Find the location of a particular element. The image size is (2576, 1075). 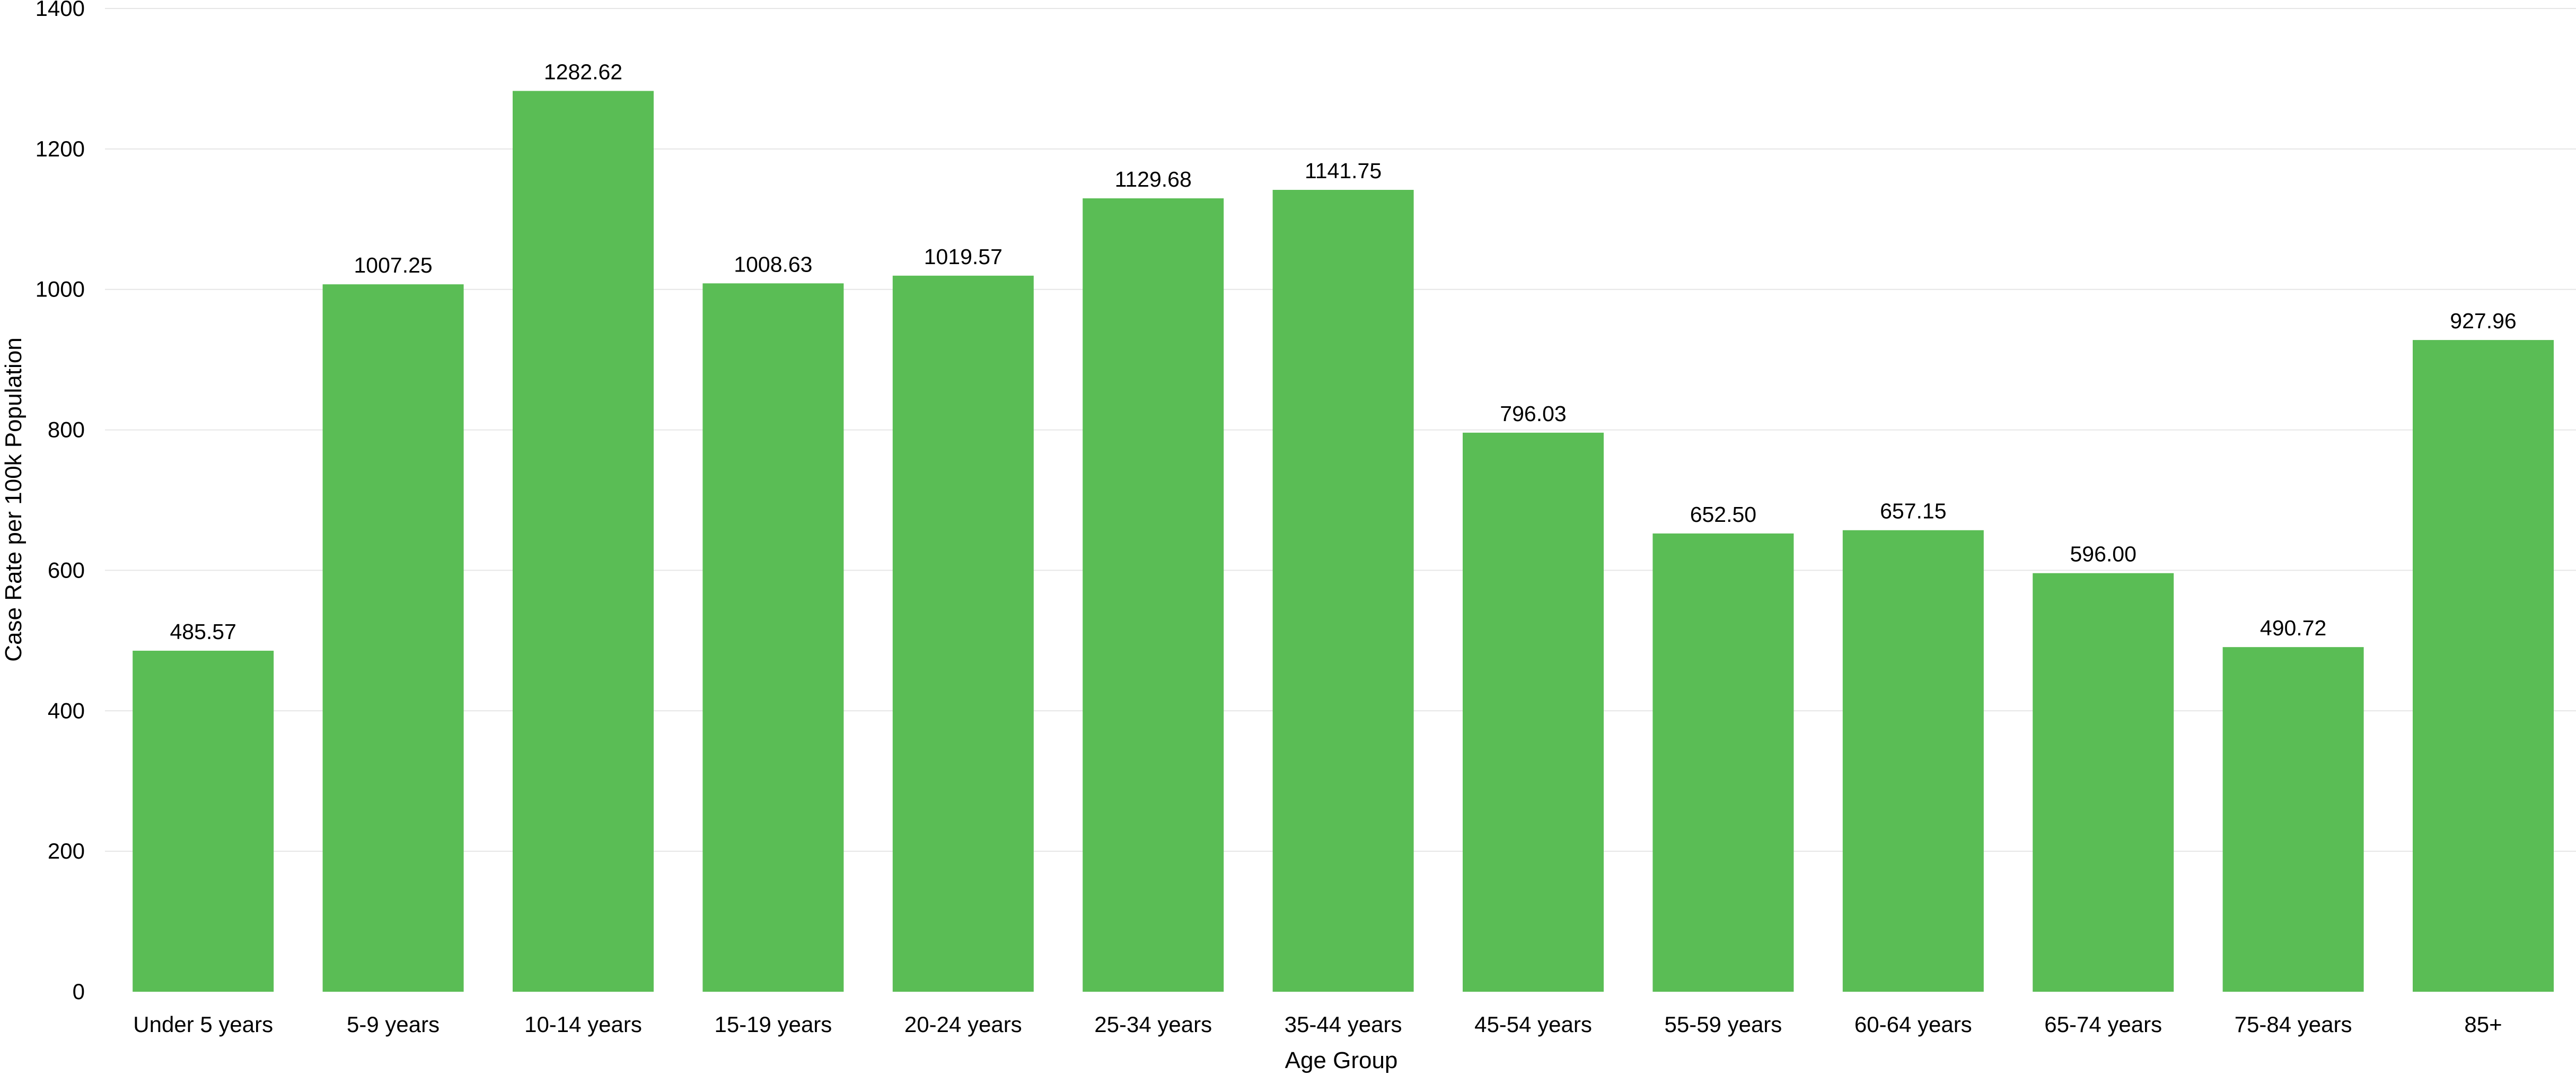

bar-value-label: 1008.63 is located at coordinates (773, 264).